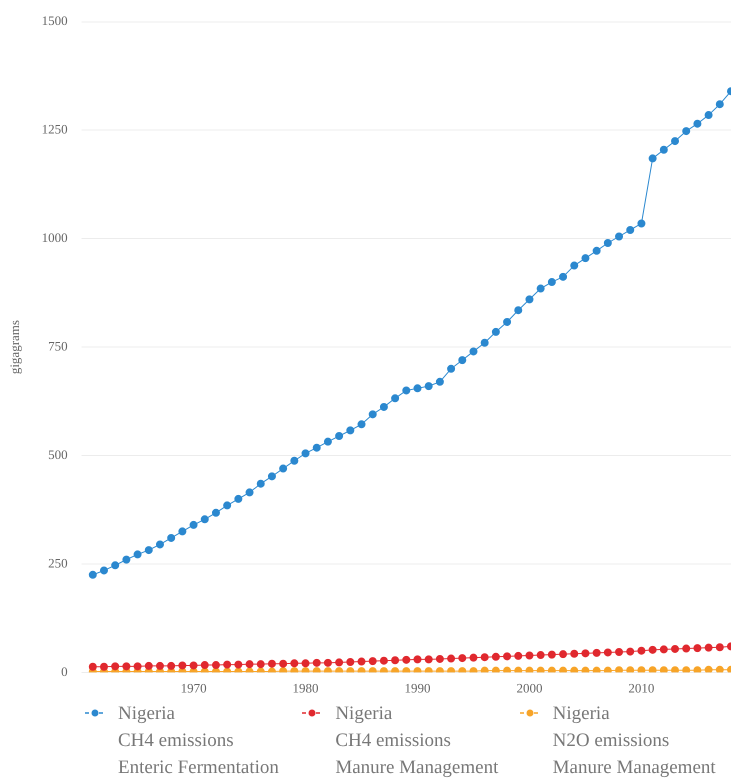  I want to click on y-tick-label: 0, so click(64, 671).